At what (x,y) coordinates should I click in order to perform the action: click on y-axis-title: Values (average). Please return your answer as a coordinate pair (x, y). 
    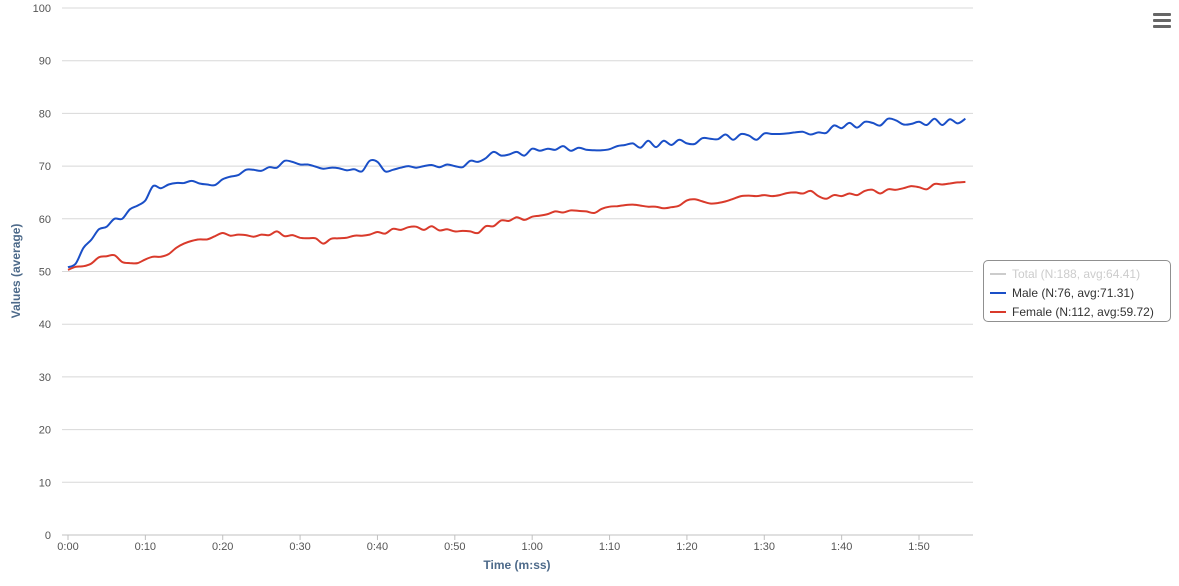
    Looking at the image, I should click on (16, 271).